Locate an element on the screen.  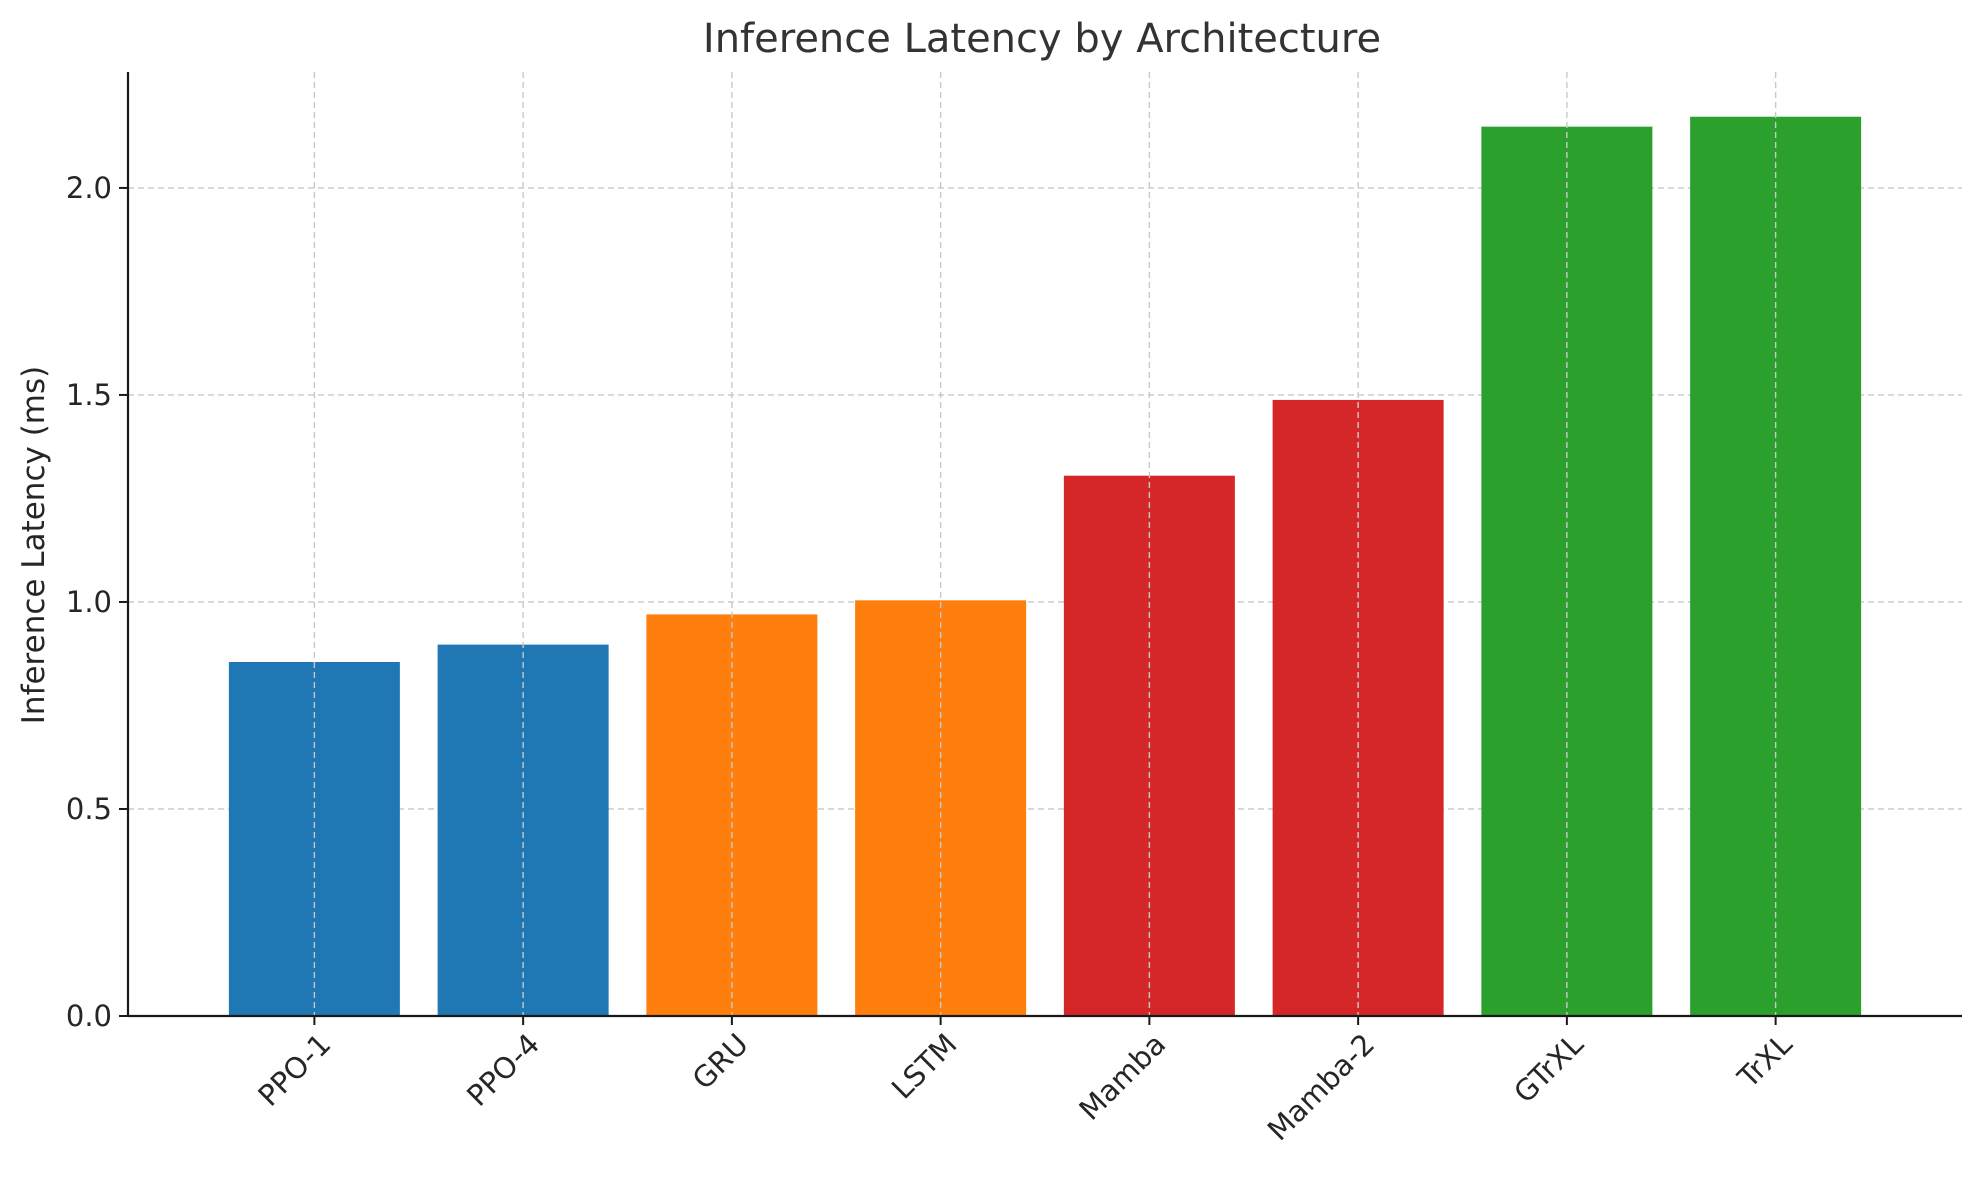
x-tick-label: LSTM is located at coordinates (924, 1066).